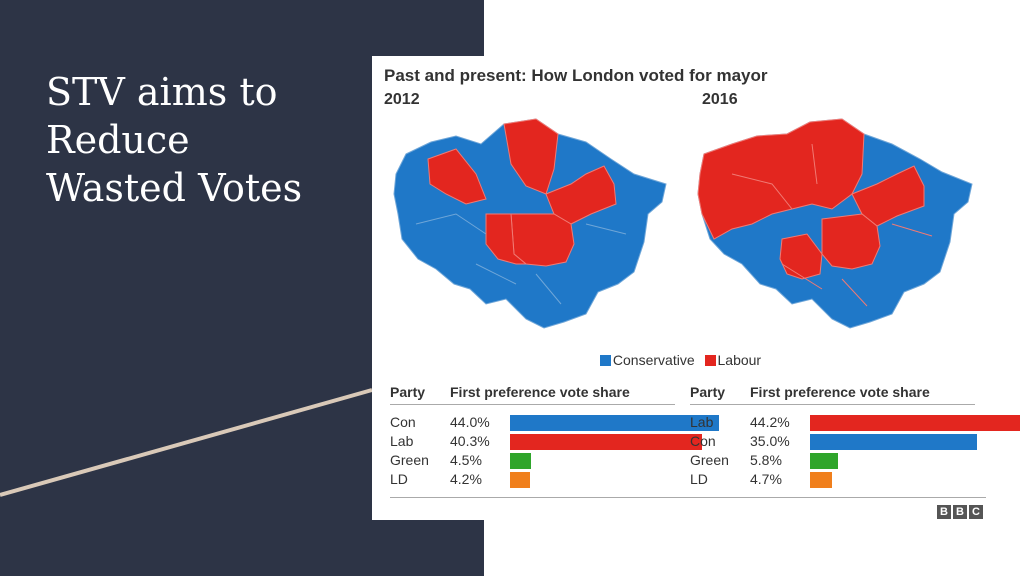 This screenshot has height=576, width=1024. I want to click on bbc-logo-letter: C, so click(976, 512).